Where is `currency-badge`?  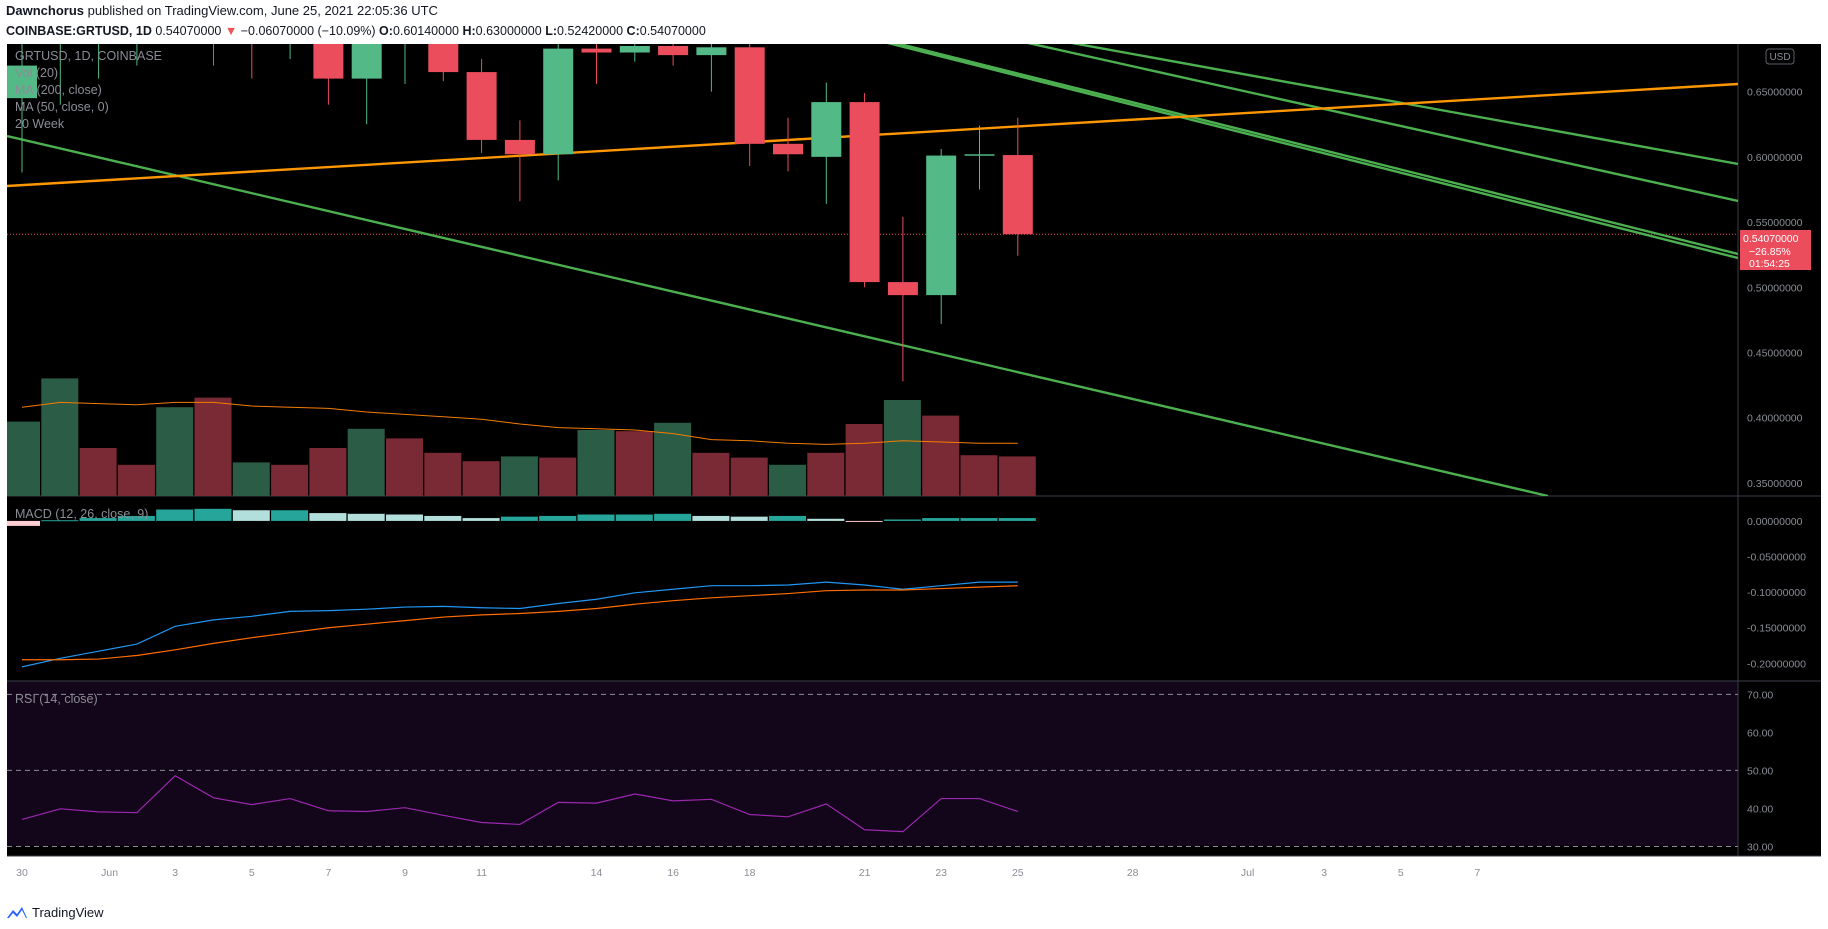 currency-badge is located at coordinates (1780, 56).